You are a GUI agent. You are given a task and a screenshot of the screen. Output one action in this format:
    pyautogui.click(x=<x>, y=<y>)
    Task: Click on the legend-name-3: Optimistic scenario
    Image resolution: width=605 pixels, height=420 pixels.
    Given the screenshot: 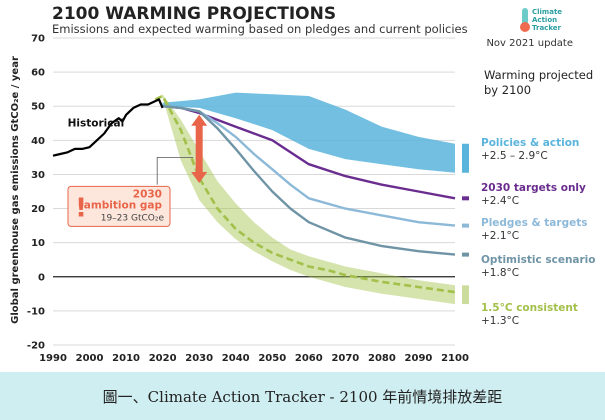 What is the action you would take?
    pyautogui.click(x=538, y=260)
    